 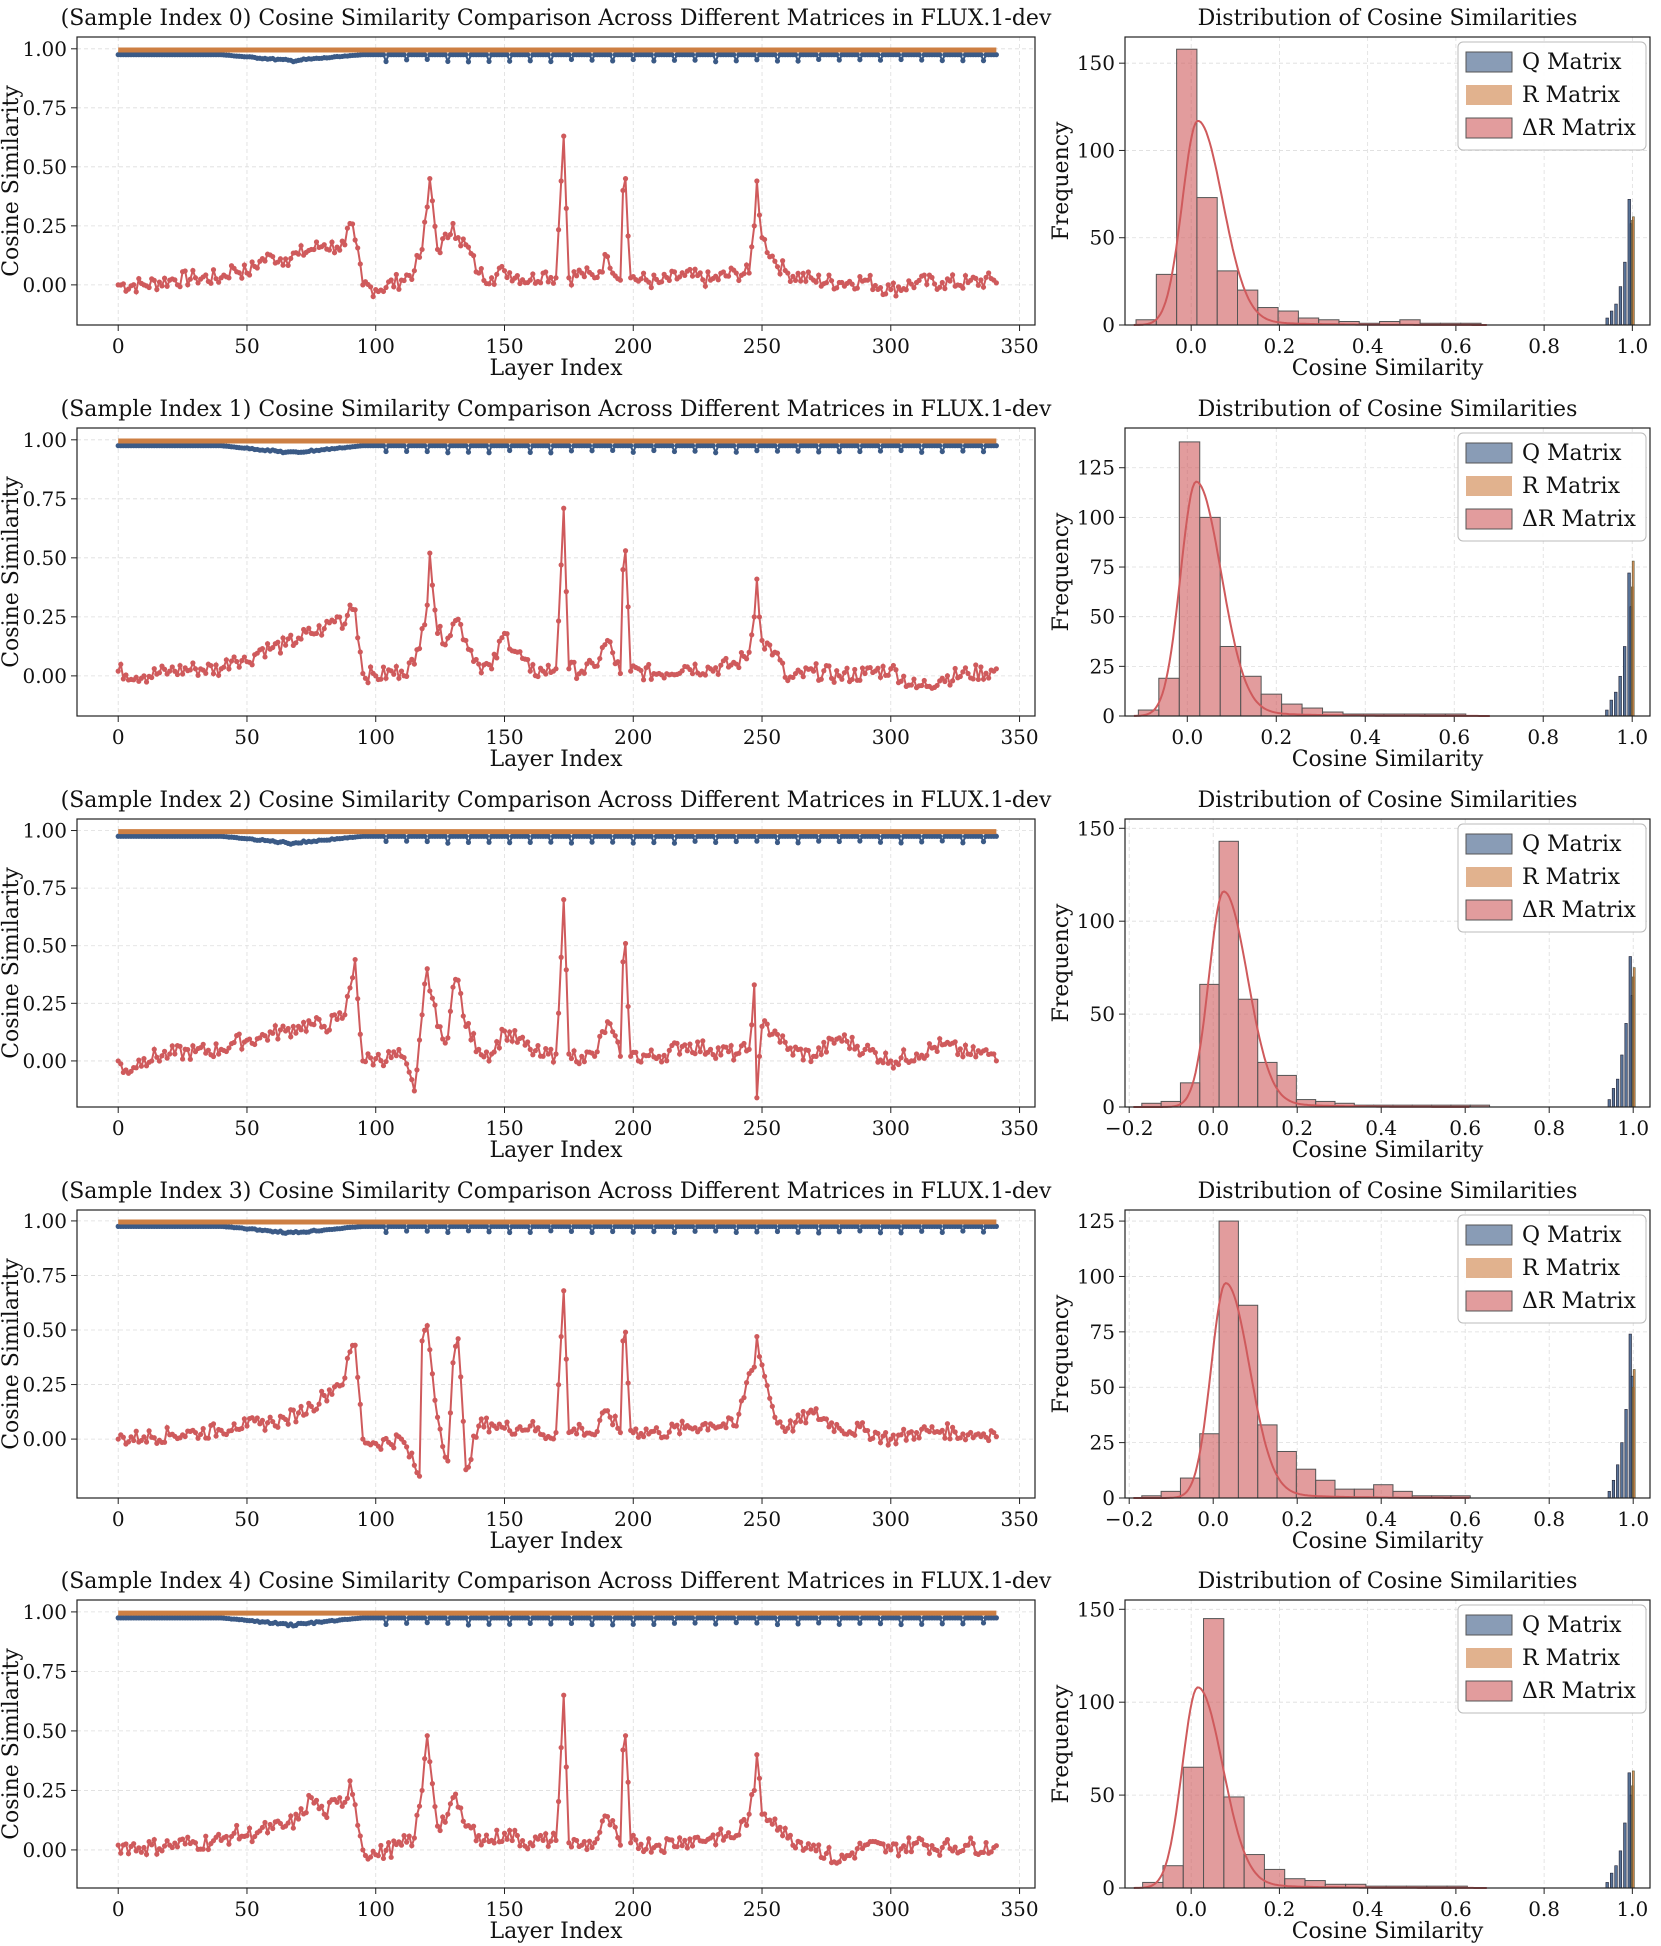 I want to click on hist2-frame, so click(x=1387, y=963).